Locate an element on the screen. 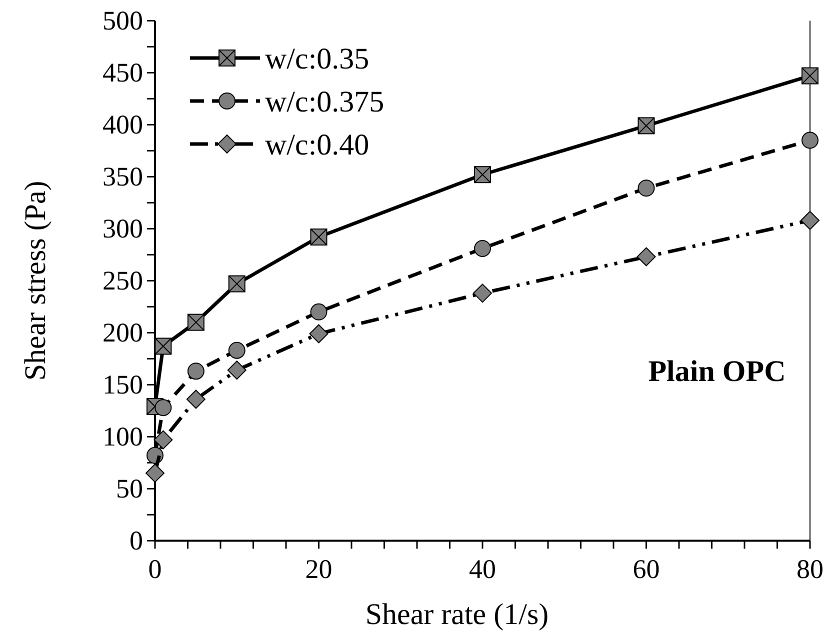 The height and width of the screenshot is (633, 832). legend-label: w/c:0.40 is located at coordinates (317, 145).